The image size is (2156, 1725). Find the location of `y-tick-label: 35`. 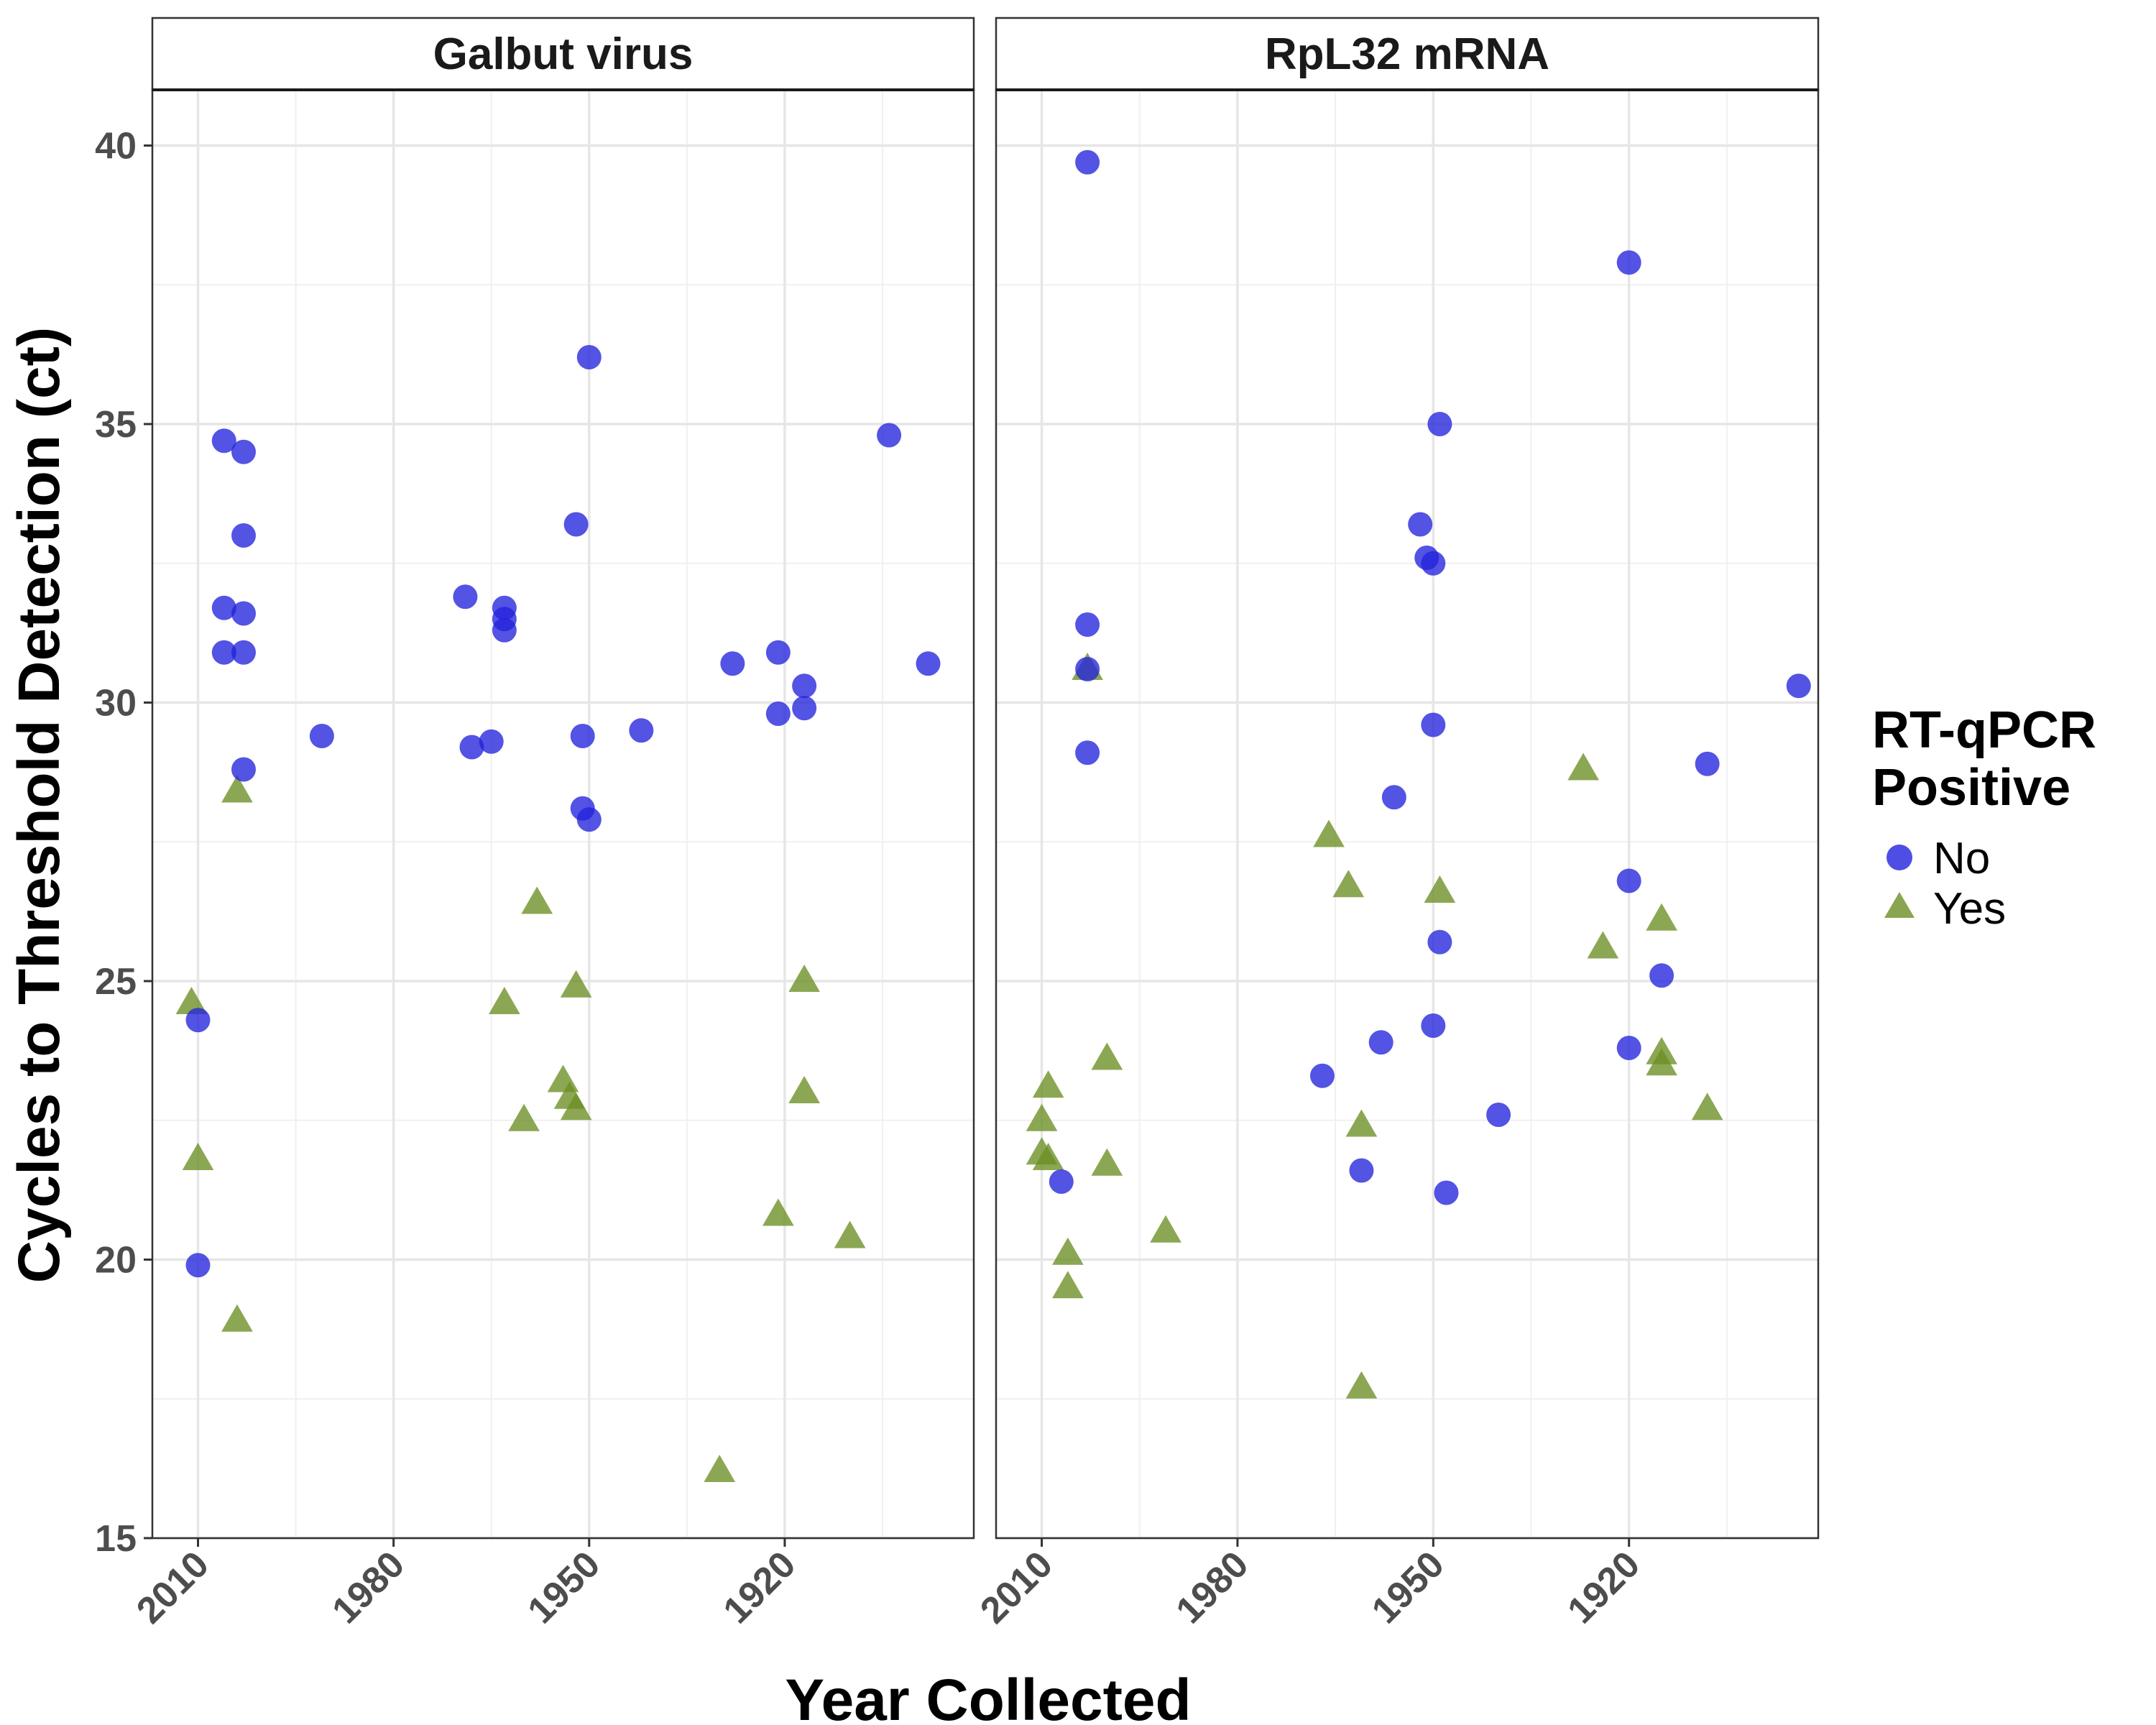

y-tick-label: 35 is located at coordinates (116, 425).